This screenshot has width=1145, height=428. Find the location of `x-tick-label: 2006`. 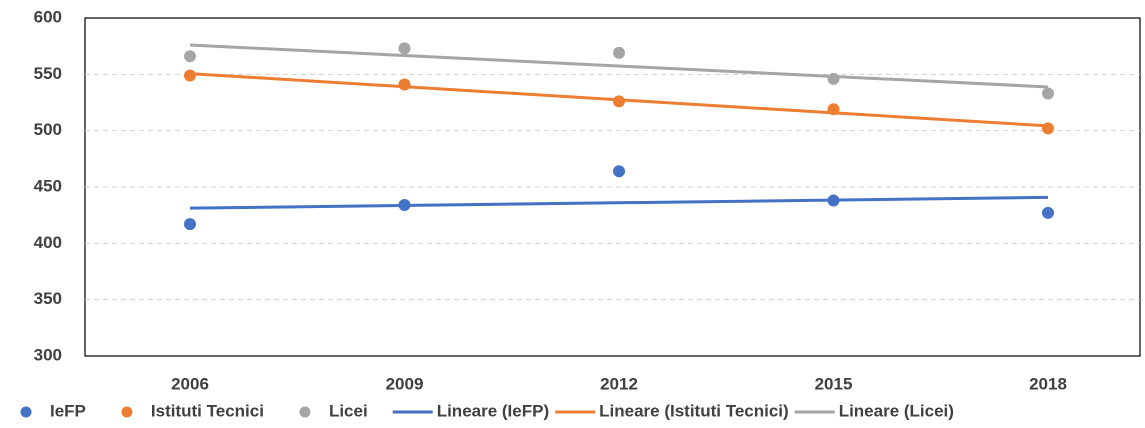

x-tick-label: 2006 is located at coordinates (190, 383).